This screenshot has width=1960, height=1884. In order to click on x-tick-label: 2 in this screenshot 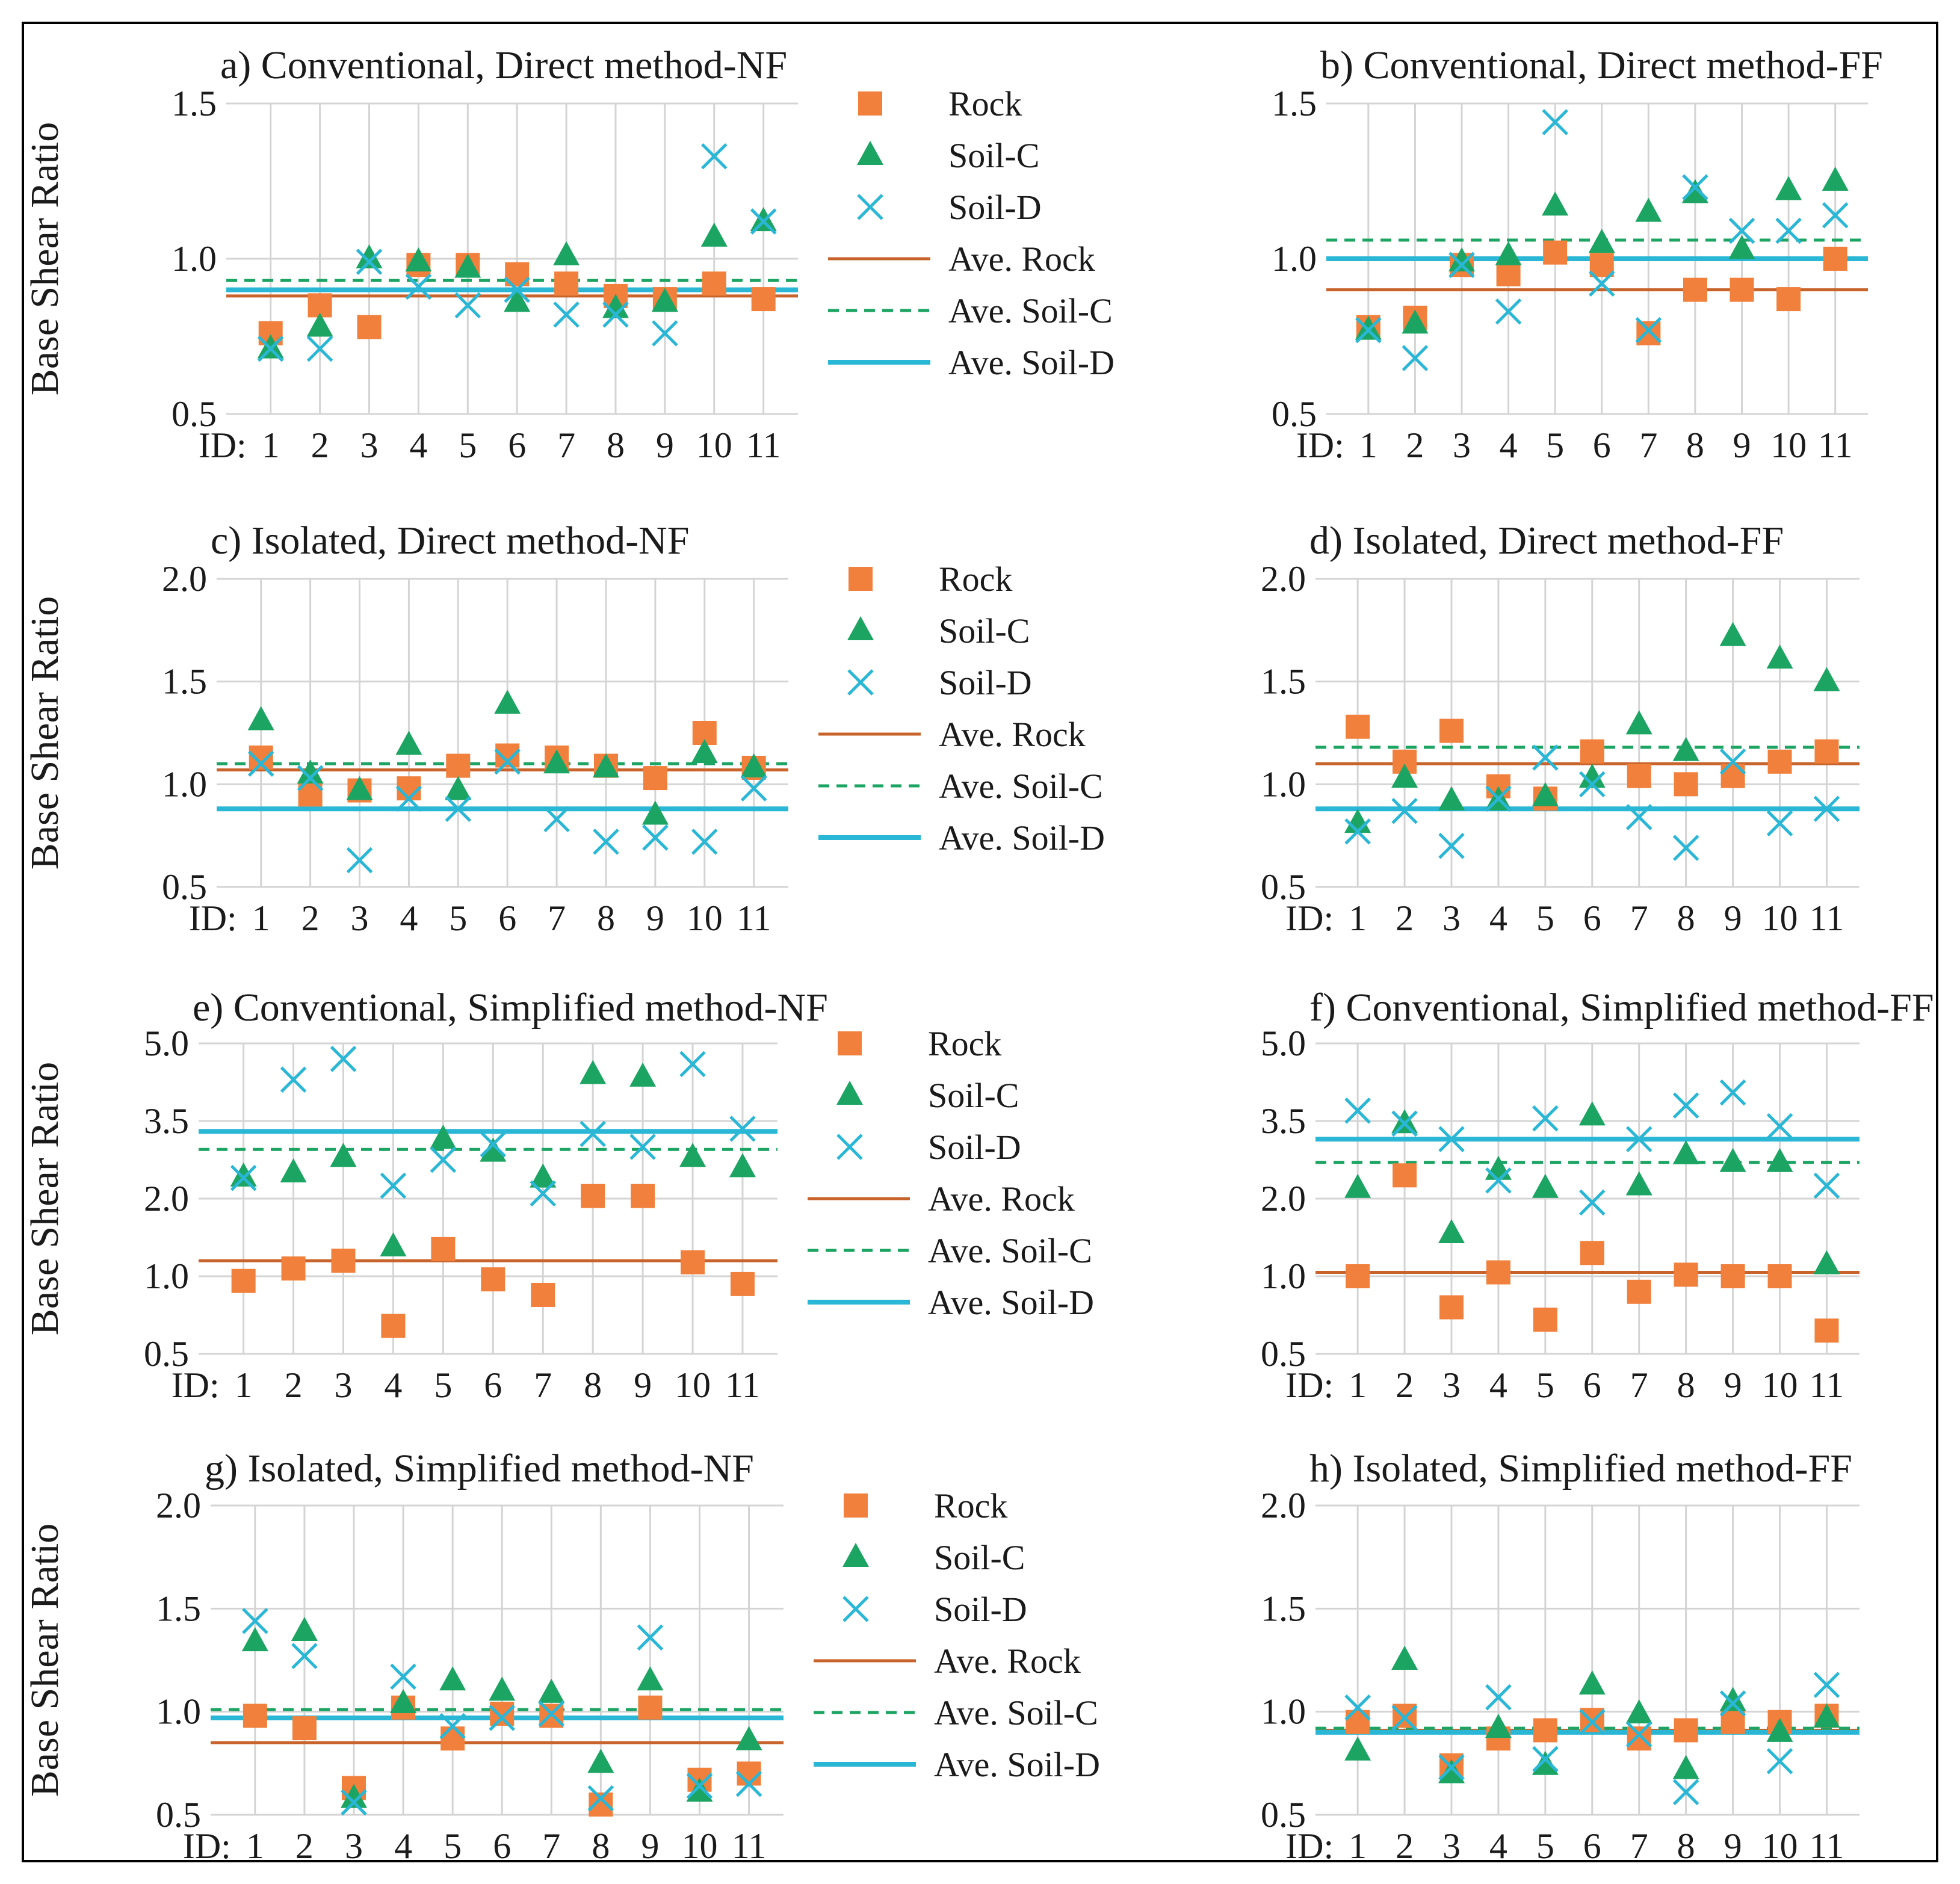, I will do `click(1405, 918)`.